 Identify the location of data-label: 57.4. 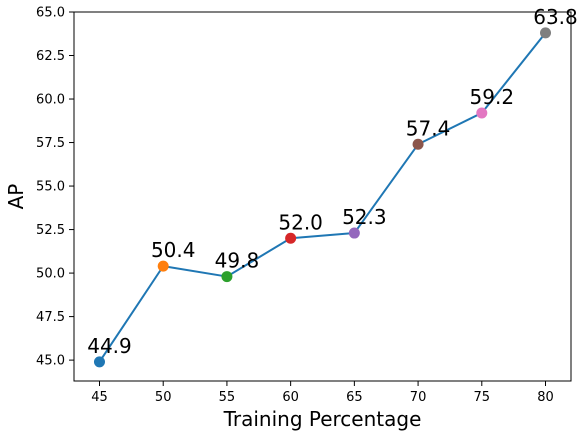
(428, 128).